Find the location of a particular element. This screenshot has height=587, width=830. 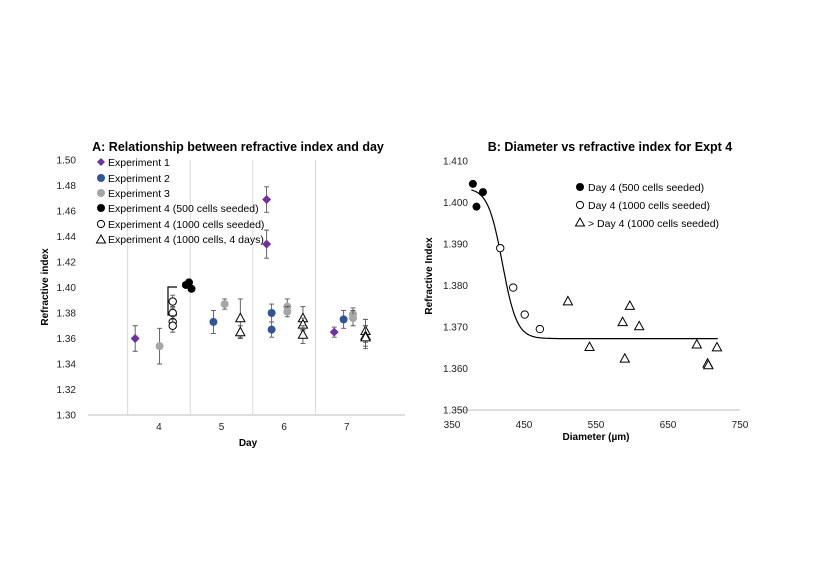

chart-b-legend-item: Day 4 (1000 cells seeded) is located at coordinates (642, 206).